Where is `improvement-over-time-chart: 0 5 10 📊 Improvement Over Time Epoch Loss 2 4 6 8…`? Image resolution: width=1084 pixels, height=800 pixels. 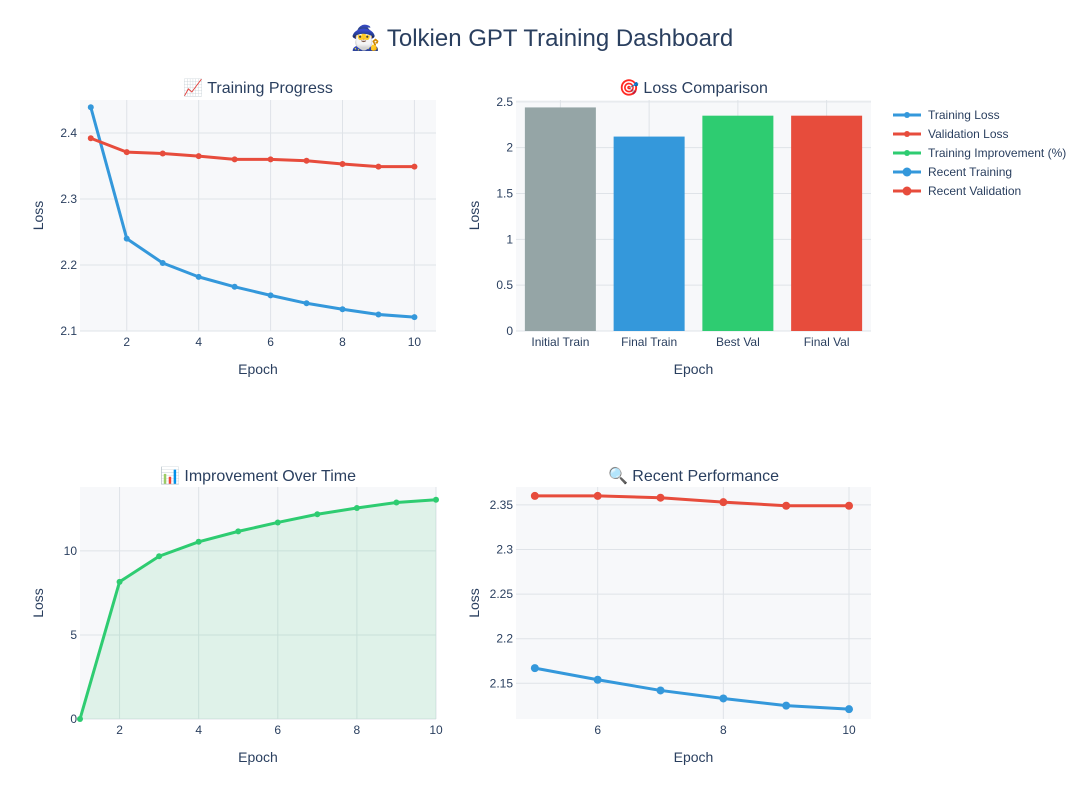 improvement-over-time-chart: 0 5 10 📊 Improvement Over Time Epoch Loss 2 4 6 8… is located at coordinates (236, 615).